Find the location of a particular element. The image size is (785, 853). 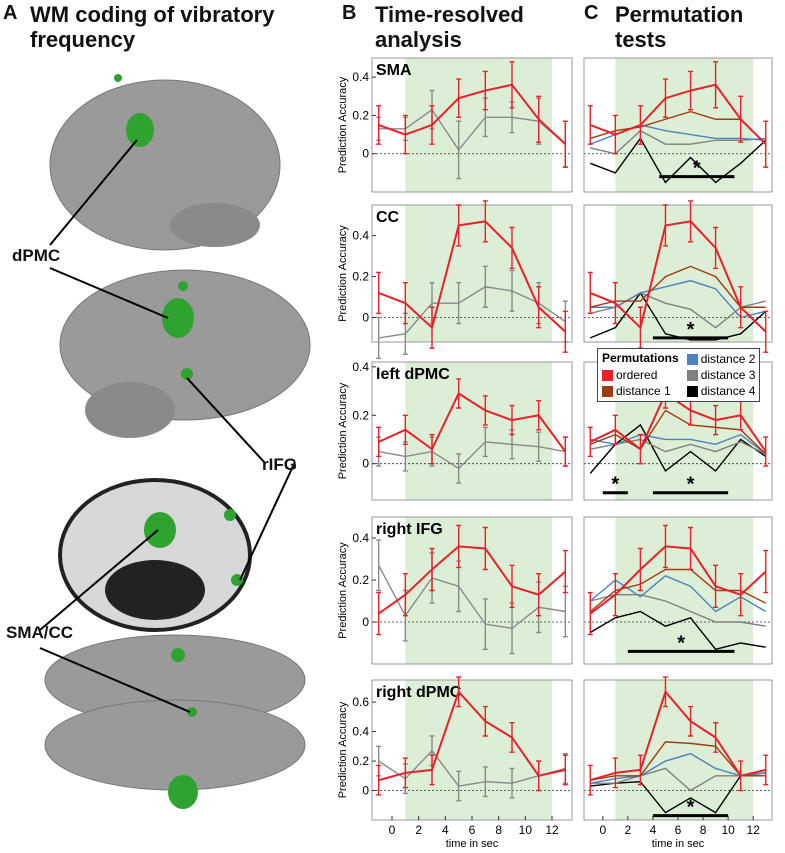

legend-item: ordered is located at coordinates (640, 375).